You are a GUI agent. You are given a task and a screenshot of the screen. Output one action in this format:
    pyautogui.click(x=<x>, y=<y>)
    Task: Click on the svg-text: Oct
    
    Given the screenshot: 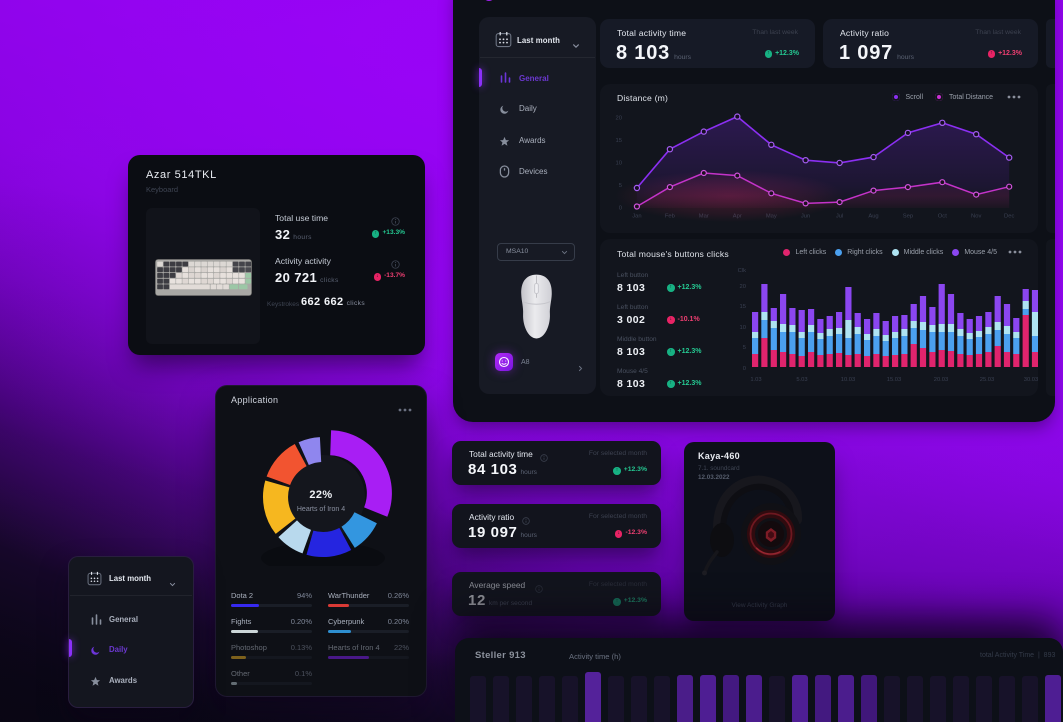 What is the action you would take?
    pyautogui.click(x=942, y=217)
    